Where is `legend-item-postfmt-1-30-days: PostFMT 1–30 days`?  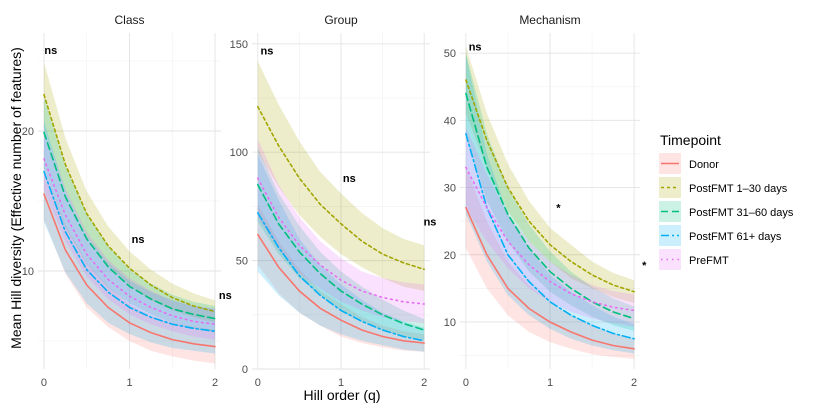
legend-item-postfmt-1-30-days: PostFMT 1–30 days is located at coordinates (723, 187).